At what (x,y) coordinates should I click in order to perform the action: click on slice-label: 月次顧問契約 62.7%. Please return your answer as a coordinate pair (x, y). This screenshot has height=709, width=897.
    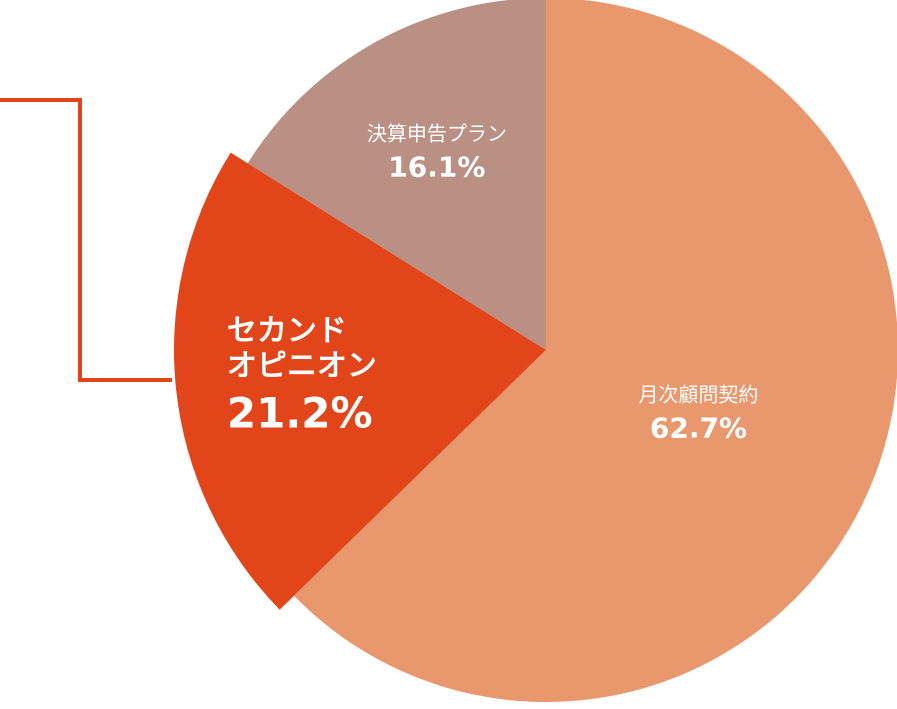
    Looking at the image, I should click on (698, 413).